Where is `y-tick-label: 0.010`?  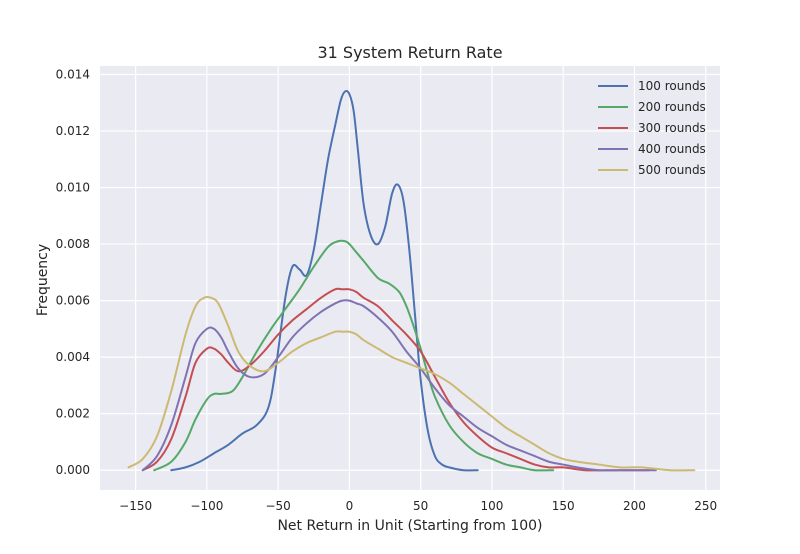 y-tick-label: 0.010 is located at coordinates (73, 188).